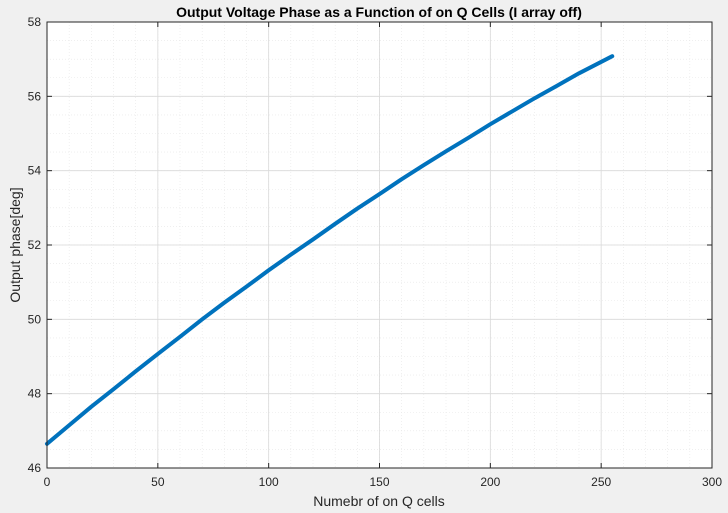 The width and height of the screenshot is (728, 513). Describe the element at coordinates (35, 394) in the screenshot. I see `y-tick-label: 48` at that location.